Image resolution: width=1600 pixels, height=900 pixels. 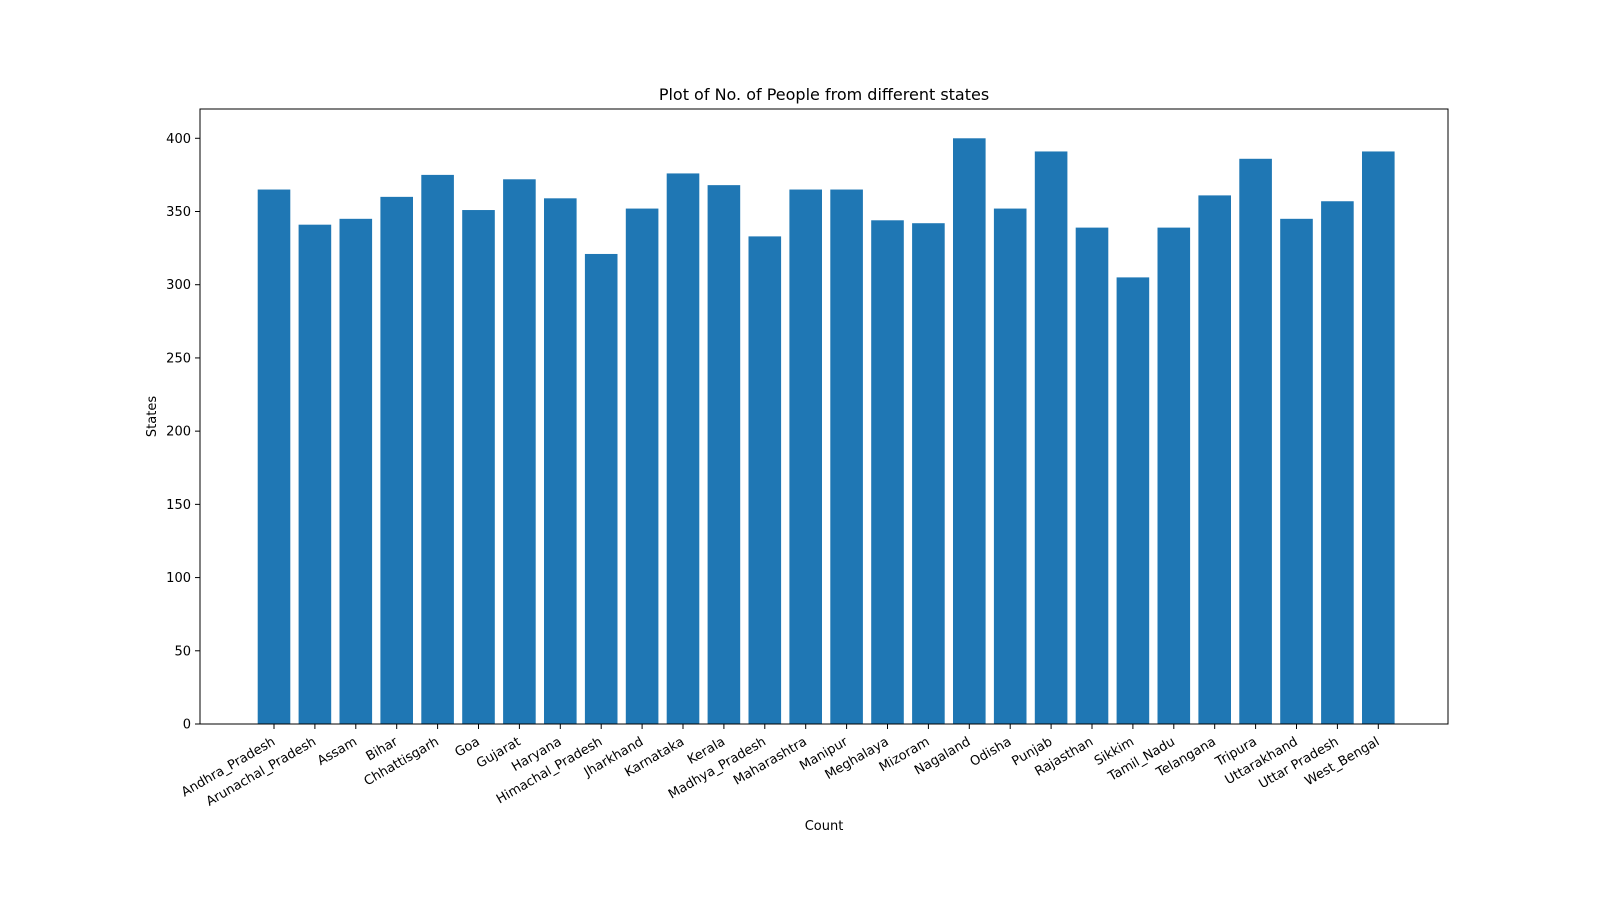 What do you see at coordinates (178, 212) in the screenshot?
I see `y-tick-label: 350` at bounding box center [178, 212].